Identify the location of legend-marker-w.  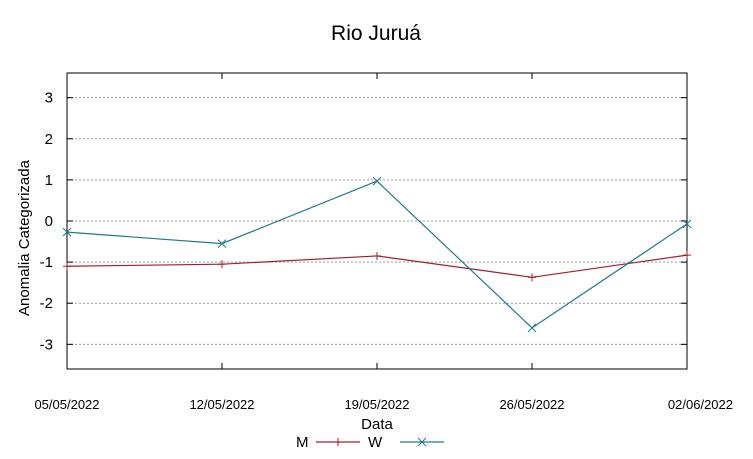
(422, 442).